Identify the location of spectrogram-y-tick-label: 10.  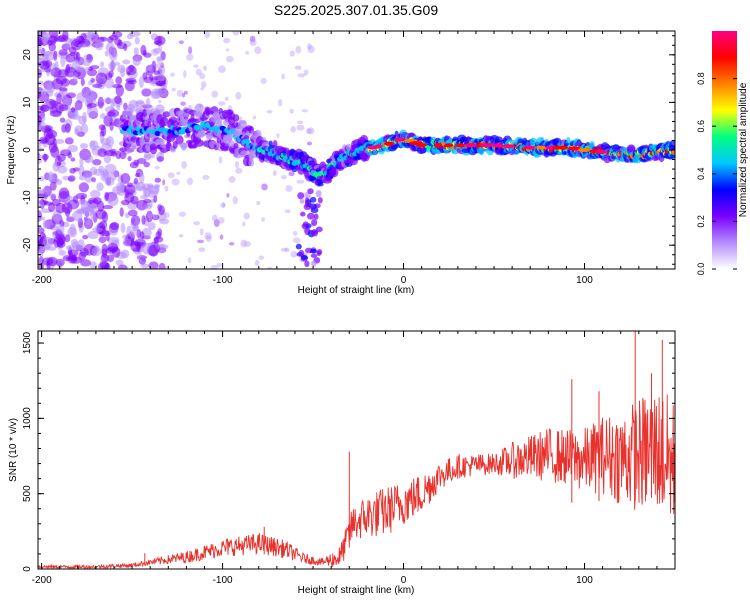
(27, 102).